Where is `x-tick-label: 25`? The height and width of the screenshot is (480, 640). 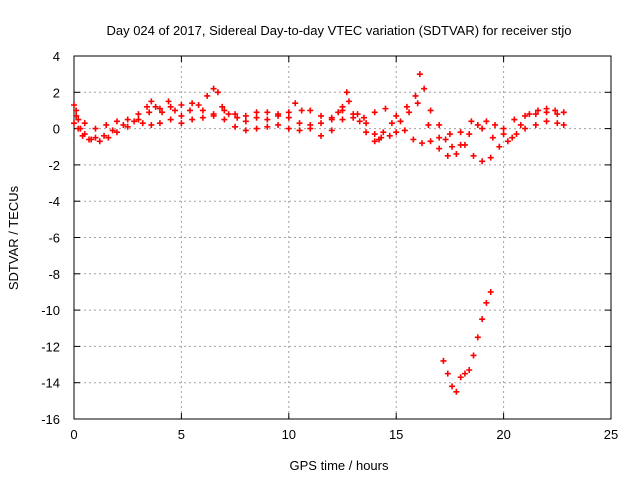 x-tick-label: 25 is located at coordinates (611, 434).